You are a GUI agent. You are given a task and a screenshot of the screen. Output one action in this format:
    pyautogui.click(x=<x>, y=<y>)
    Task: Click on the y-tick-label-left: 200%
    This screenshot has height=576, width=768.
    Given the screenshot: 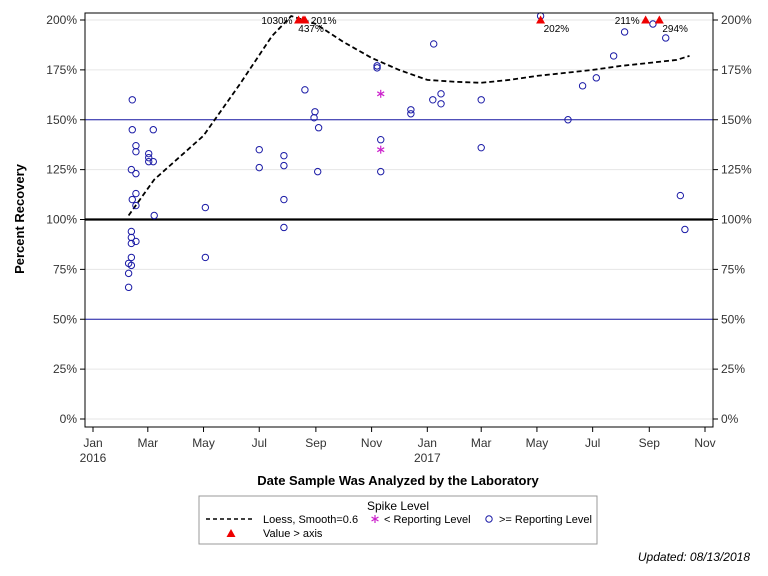 What is the action you would take?
    pyautogui.click(x=61, y=20)
    